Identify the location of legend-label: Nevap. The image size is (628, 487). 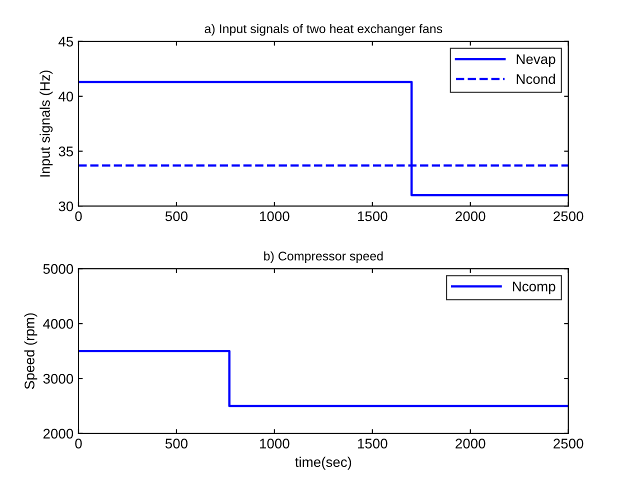
(536, 60).